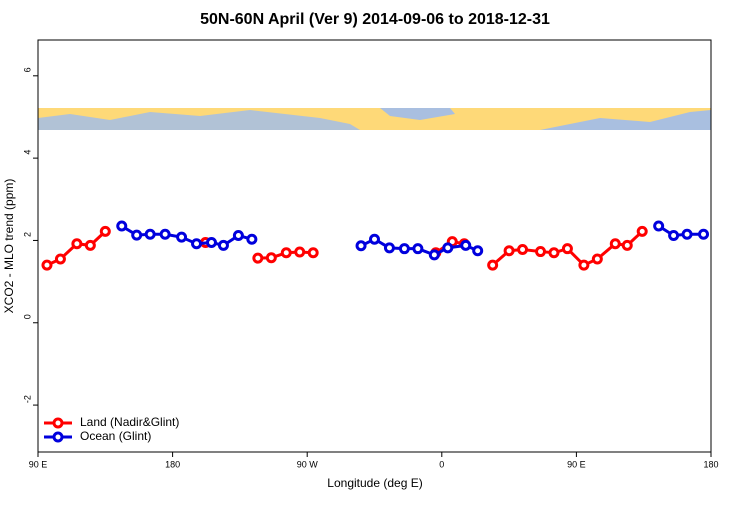 This screenshot has height=505, width=750. Describe the element at coordinates (27, 234) in the screenshot. I see `y-tick-label: 2` at that location.